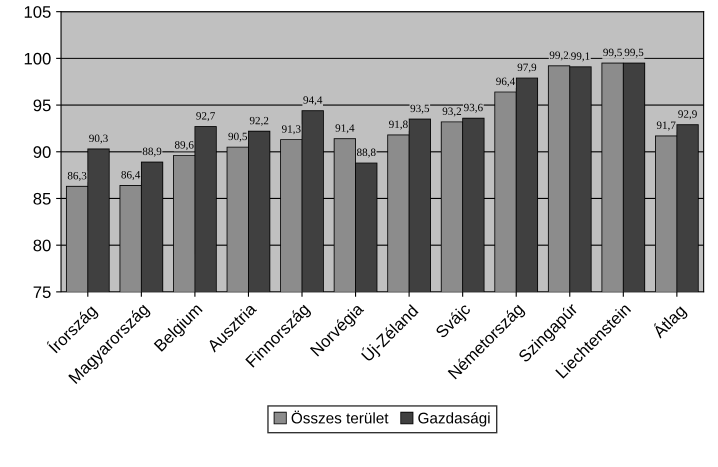 The image size is (718, 467). What do you see at coordinates (559, 56) in the screenshot?
I see `data-label: 99,2` at bounding box center [559, 56].